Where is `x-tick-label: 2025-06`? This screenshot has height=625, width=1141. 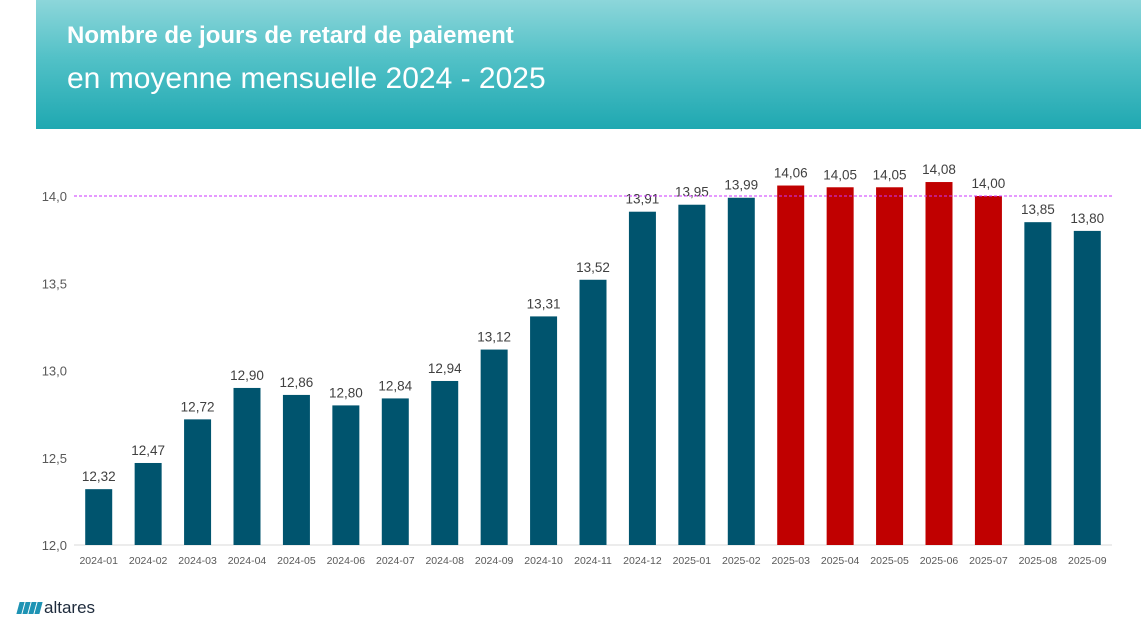 x-tick-label: 2025-06 is located at coordinates (939, 561).